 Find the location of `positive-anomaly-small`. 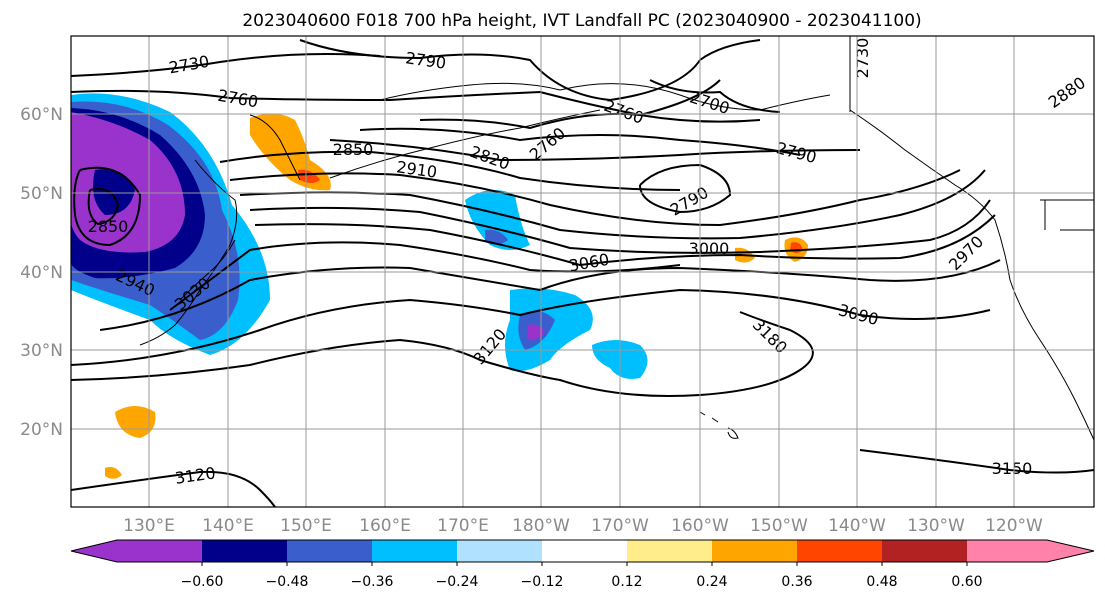

positive-anomaly-small is located at coordinates (113, 472).